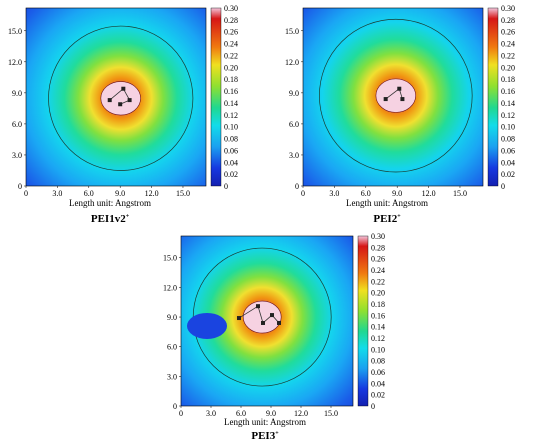 This screenshot has height=445, width=550. Describe the element at coordinates (110, 219) in the screenshot. I see `panel-title: PEI1v2+` at that location.